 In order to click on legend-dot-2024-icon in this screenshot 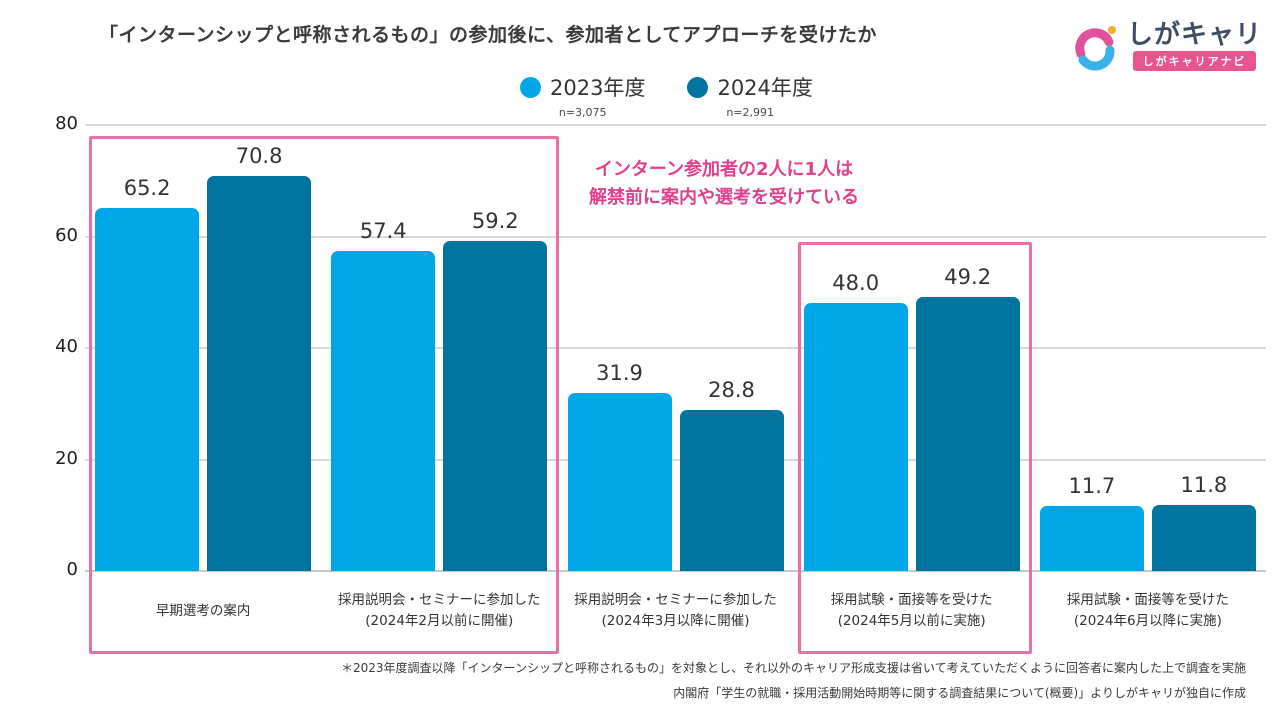, I will do `click(698, 87)`.